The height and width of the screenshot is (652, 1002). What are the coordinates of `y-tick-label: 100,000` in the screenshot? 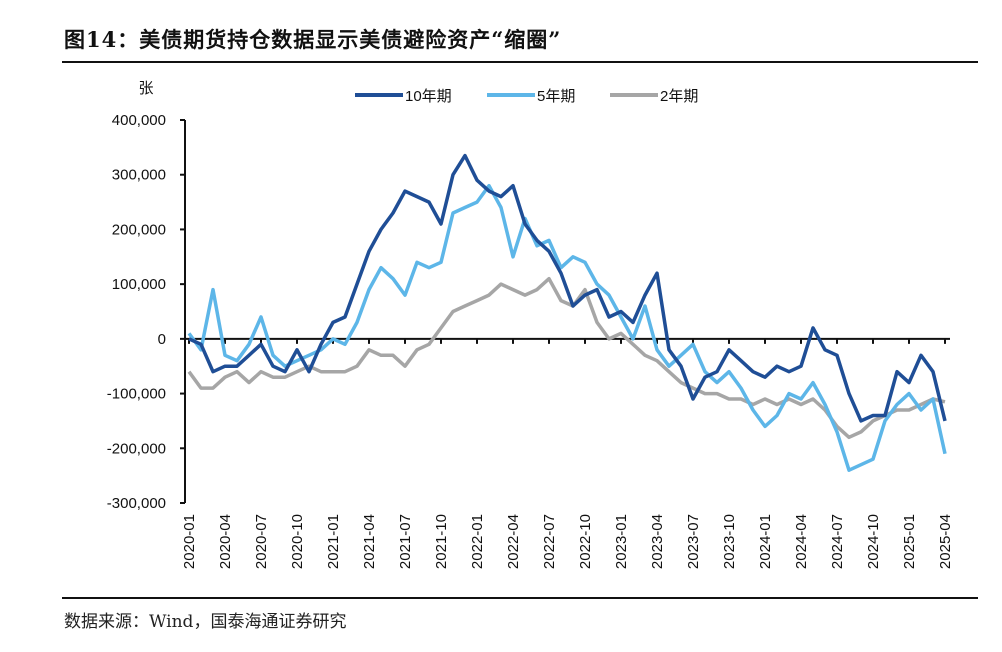 It's located at (139, 284).